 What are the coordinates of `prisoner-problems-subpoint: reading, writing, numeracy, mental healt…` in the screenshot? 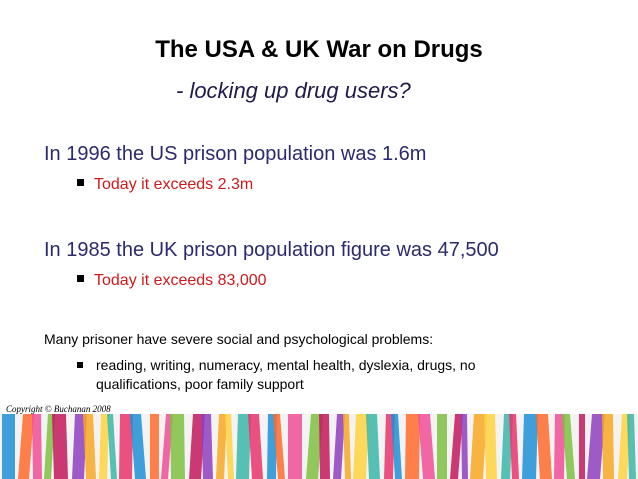 It's located at (312, 375).